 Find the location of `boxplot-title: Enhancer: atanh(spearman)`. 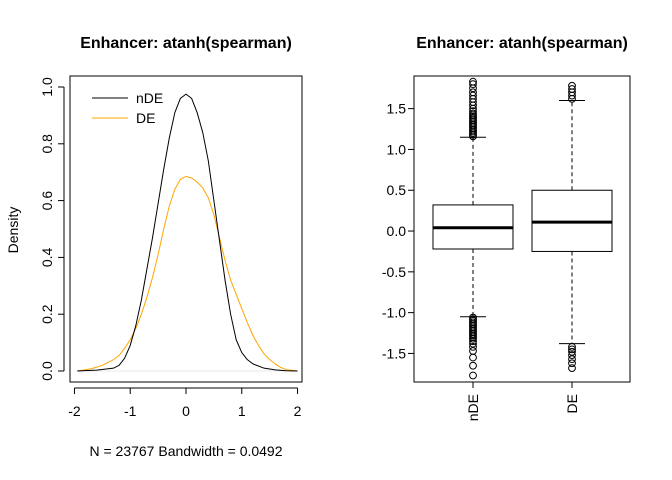

boxplot-title: Enhancer: atanh(spearman) is located at coordinates (522, 43).